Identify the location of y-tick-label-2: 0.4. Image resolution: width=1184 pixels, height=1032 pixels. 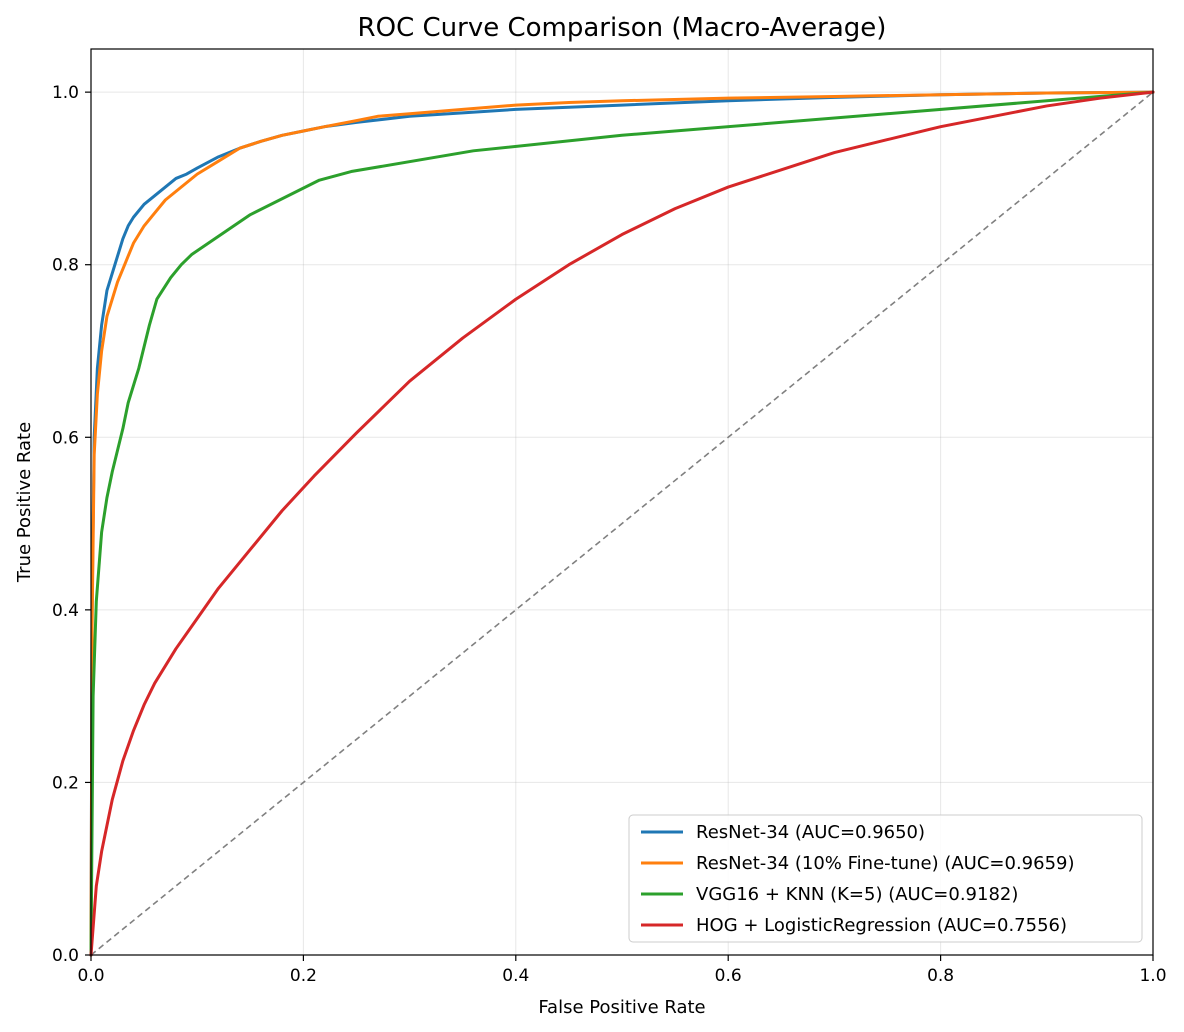
(65, 611).